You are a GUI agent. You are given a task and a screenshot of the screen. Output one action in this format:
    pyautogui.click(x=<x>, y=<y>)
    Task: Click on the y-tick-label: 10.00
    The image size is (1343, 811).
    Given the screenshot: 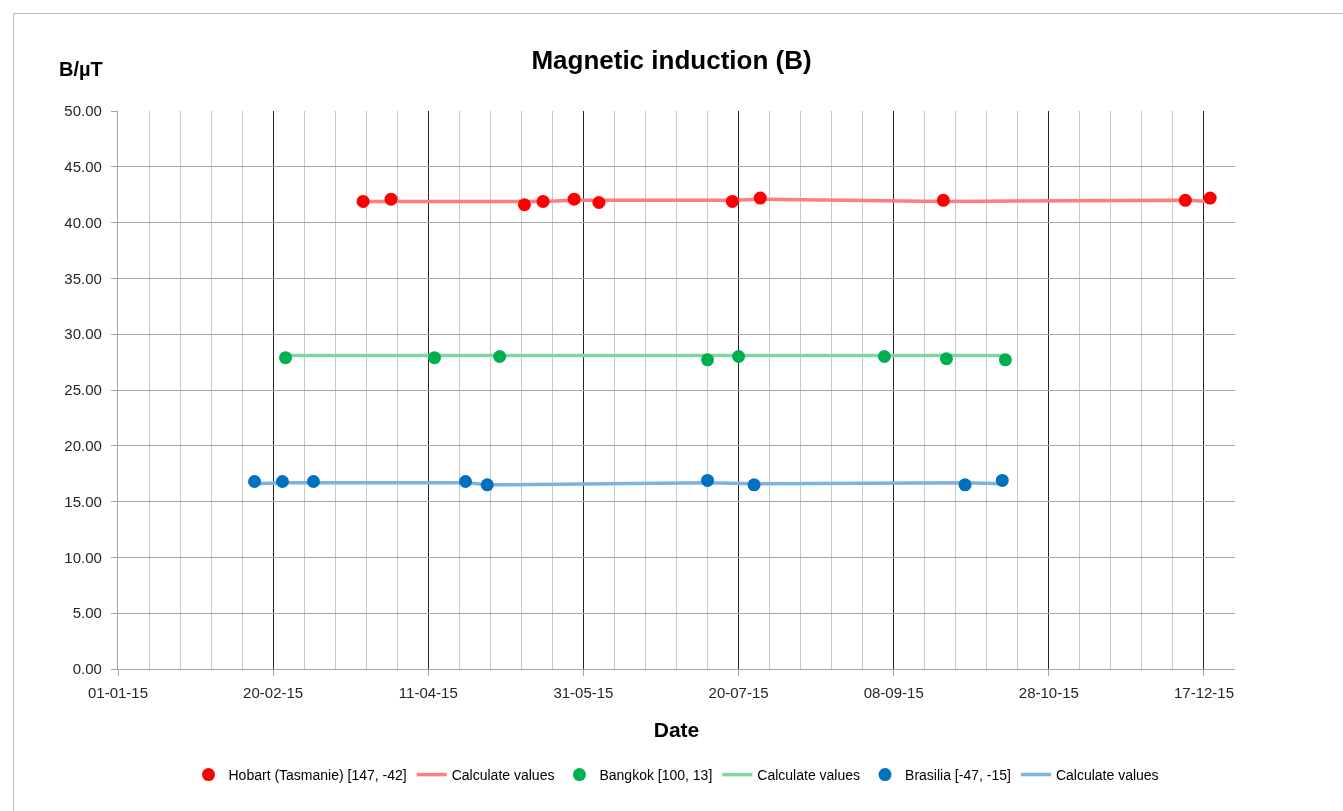 What is the action you would take?
    pyautogui.click(x=83, y=557)
    